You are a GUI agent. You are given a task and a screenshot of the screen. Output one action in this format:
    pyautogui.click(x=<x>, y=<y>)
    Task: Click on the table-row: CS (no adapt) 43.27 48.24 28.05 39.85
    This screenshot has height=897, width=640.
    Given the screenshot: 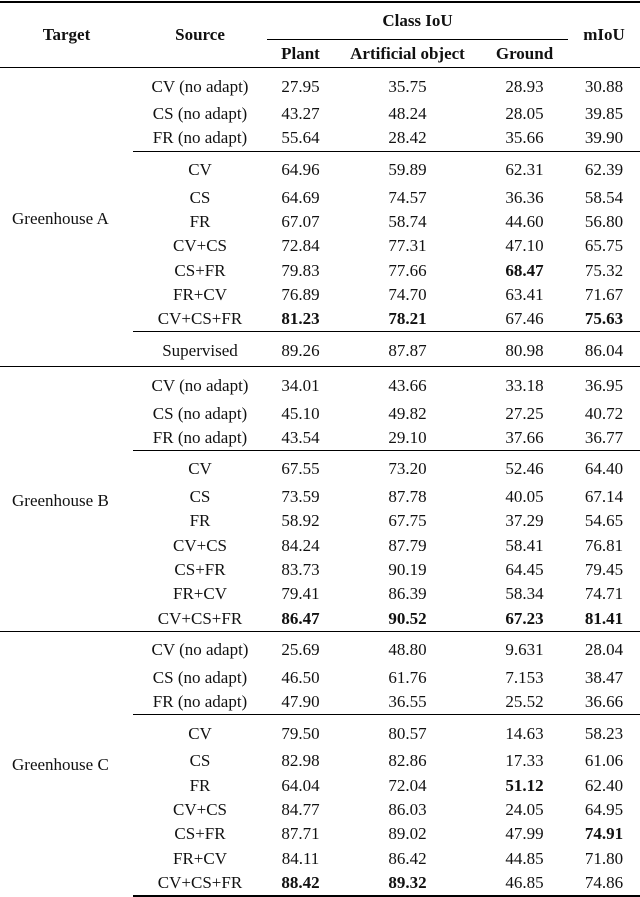 What is the action you would take?
    pyautogui.click(x=320, y=114)
    